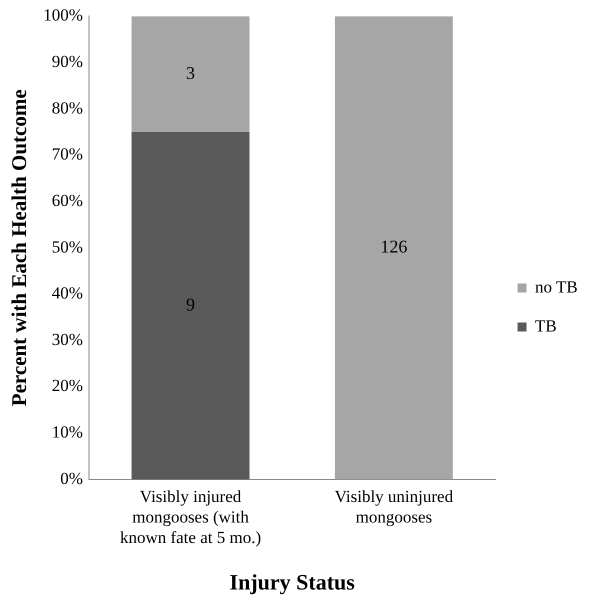 This screenshot has height=609, width=598. What do you see at coordinates (67, 293) in the screenshot?
I see `y-tick-label: 40%` at bounding box center [67, 293].